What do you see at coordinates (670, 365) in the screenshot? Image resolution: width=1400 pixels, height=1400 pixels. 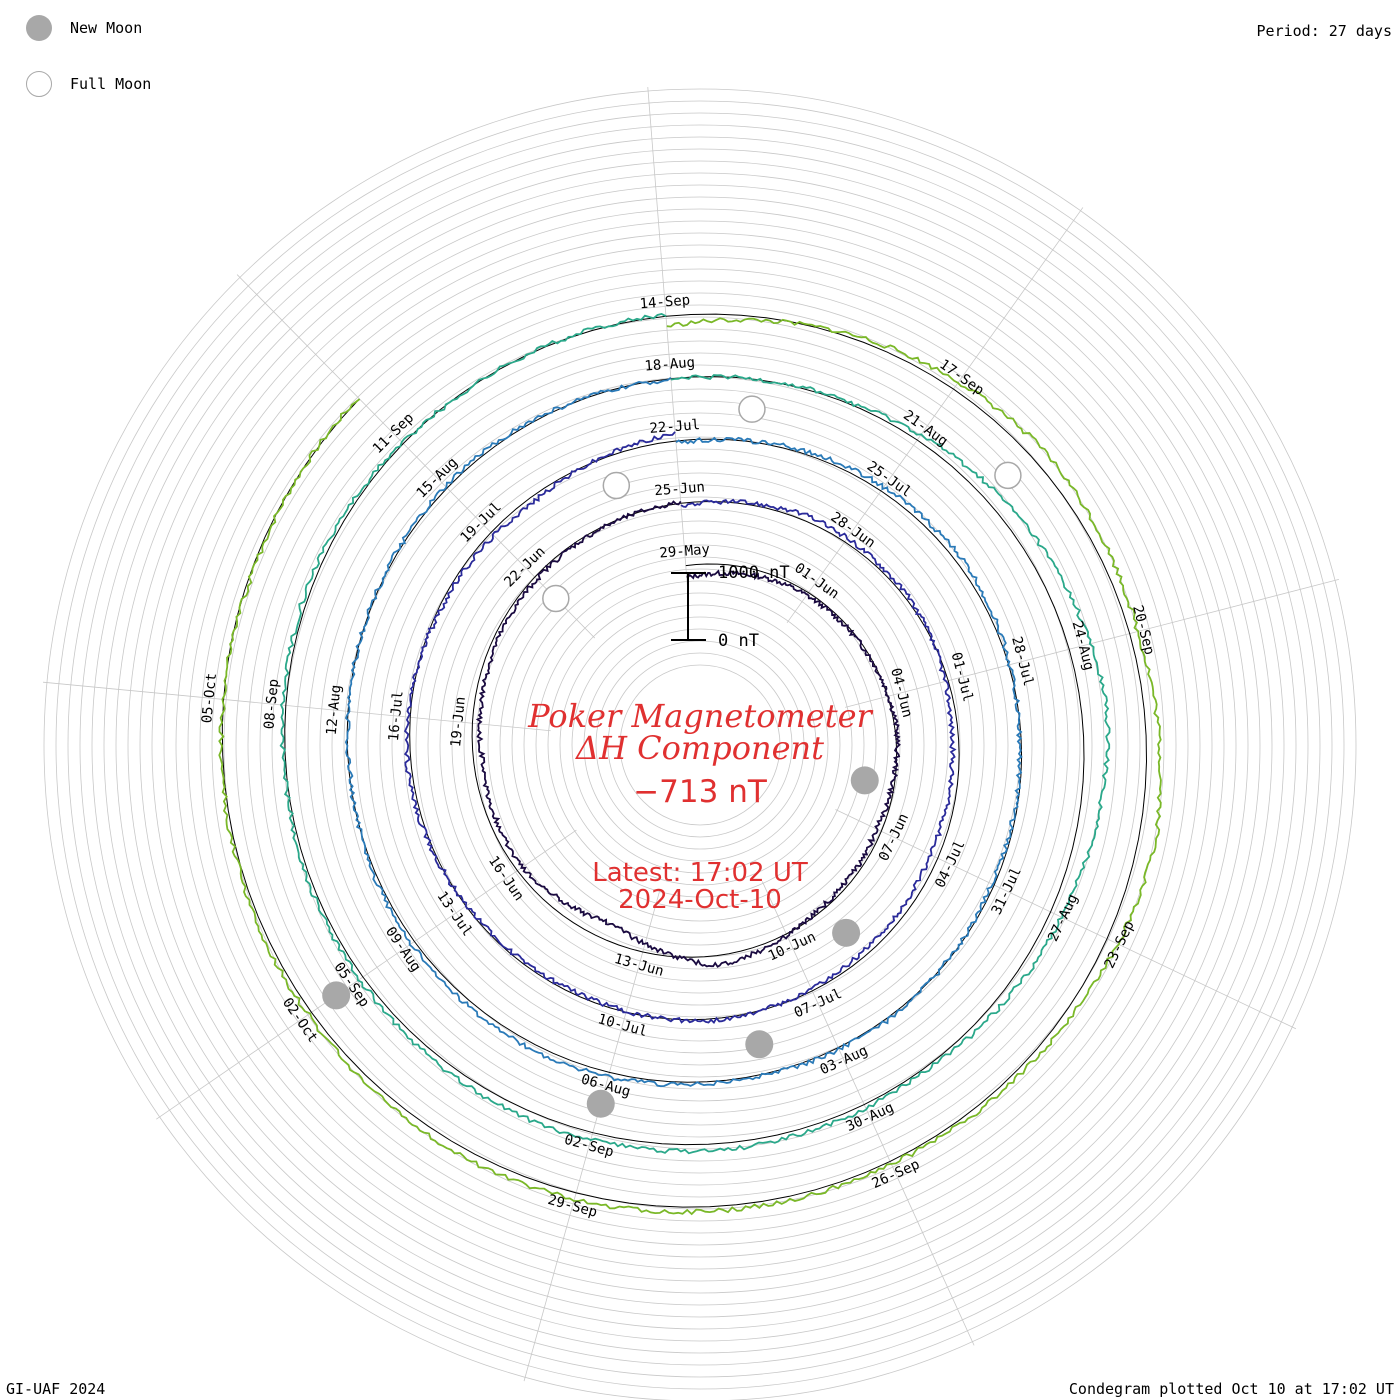 I see `date-label: 18-Aug` at bounding box center [670, 365].